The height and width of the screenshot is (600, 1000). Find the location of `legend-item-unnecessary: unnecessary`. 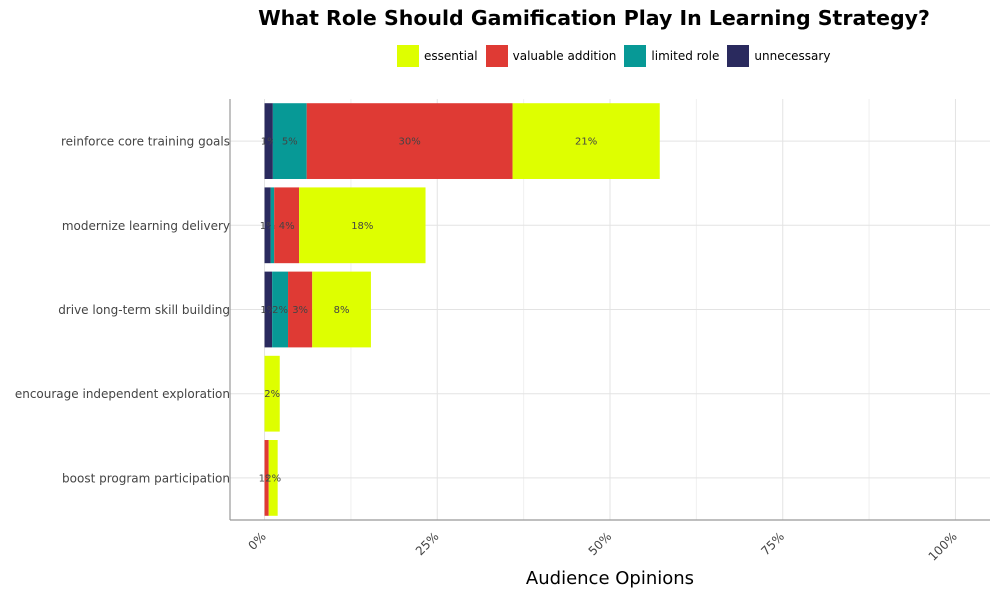

legend-item-unnecessary: unnecessary is located at coordinates (778, 56).